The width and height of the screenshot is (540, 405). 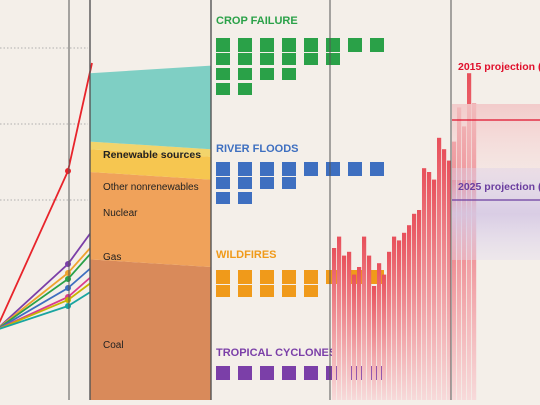 I want to click on projection-label: 2025 projection (°C), so click(x=499, y=187).